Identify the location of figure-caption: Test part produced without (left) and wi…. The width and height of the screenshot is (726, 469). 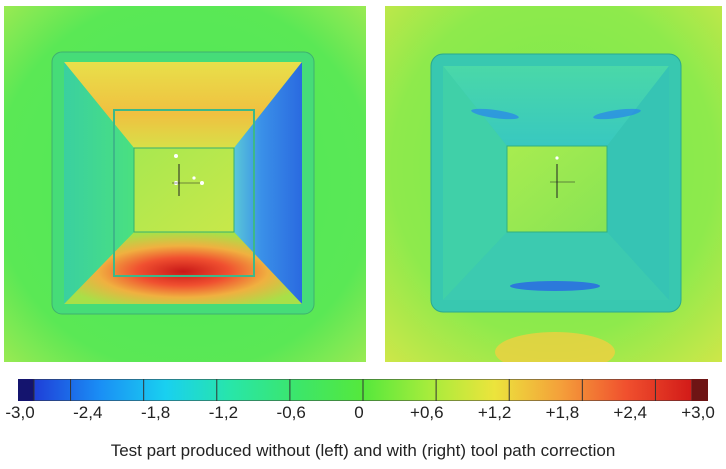
(363, 450).